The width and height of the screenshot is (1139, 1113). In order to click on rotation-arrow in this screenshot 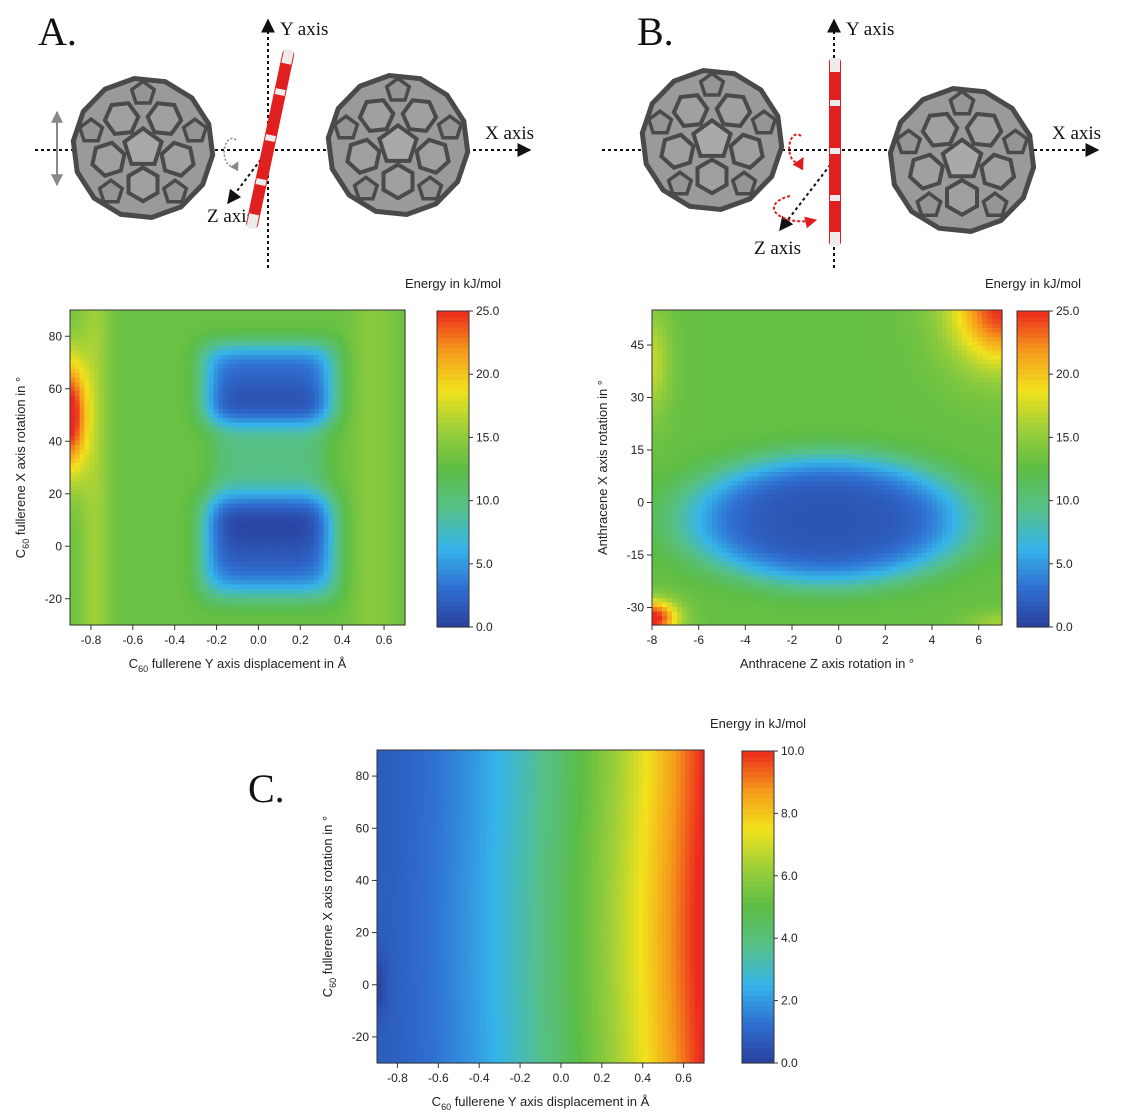, I will do `click(231, 154)`.